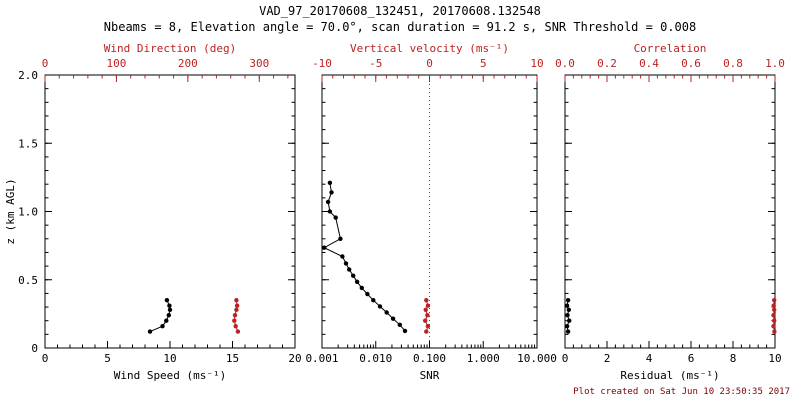  What do you see at coordinates (681, 392) in the screenshot?
I see `plot-created-timestamp: Plot created on Sat Jun 10 23:50:35 2017` at bounding box center [681, 392].